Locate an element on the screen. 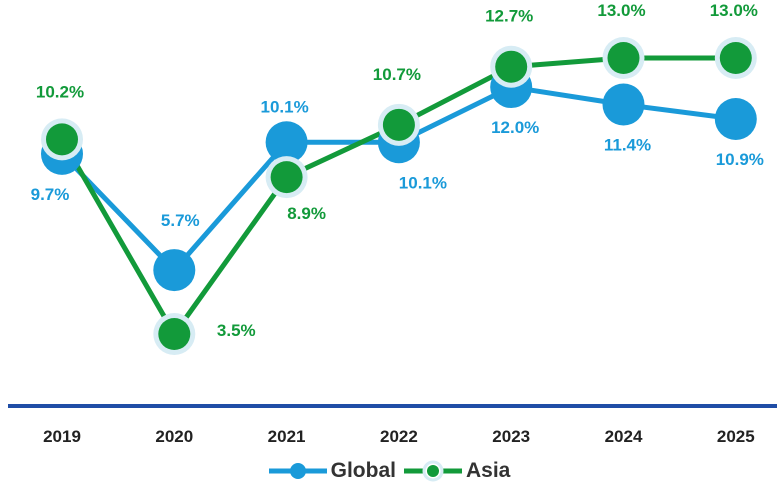  data-label-global-2019: 9.7% is located at coordinates (50, 194).